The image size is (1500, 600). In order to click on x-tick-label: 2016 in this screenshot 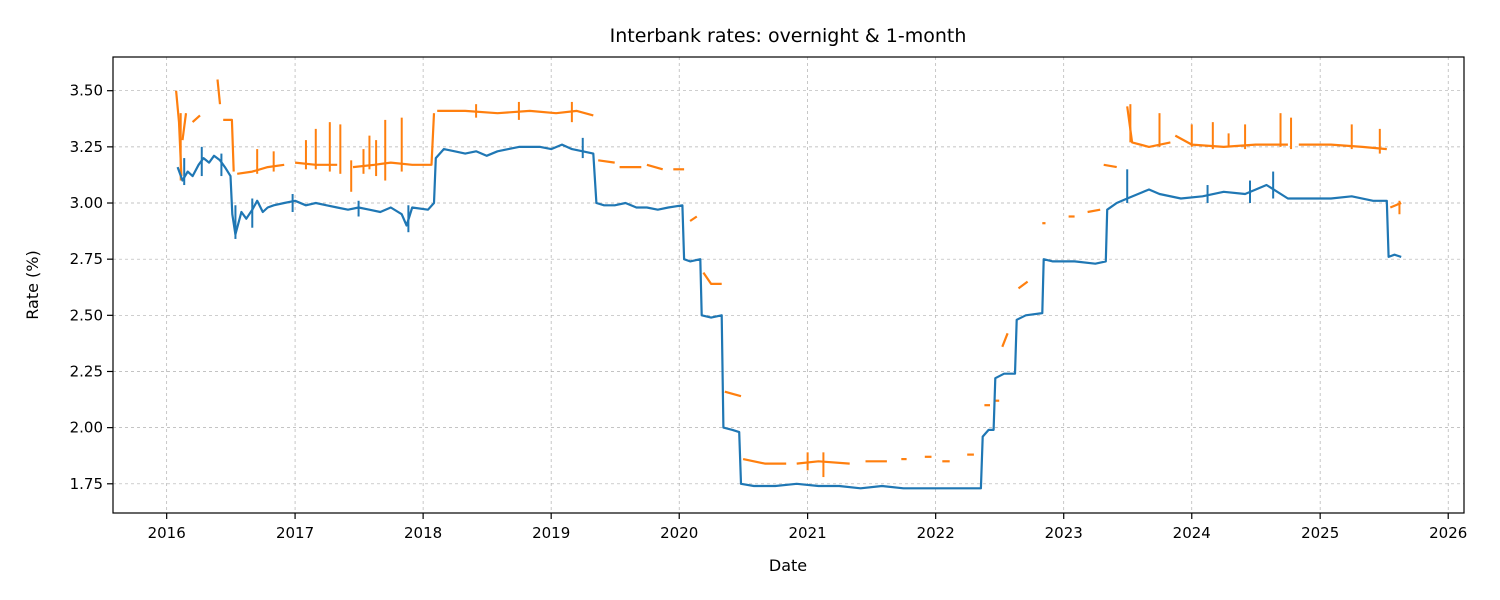, I will do `click(167, 533)`.